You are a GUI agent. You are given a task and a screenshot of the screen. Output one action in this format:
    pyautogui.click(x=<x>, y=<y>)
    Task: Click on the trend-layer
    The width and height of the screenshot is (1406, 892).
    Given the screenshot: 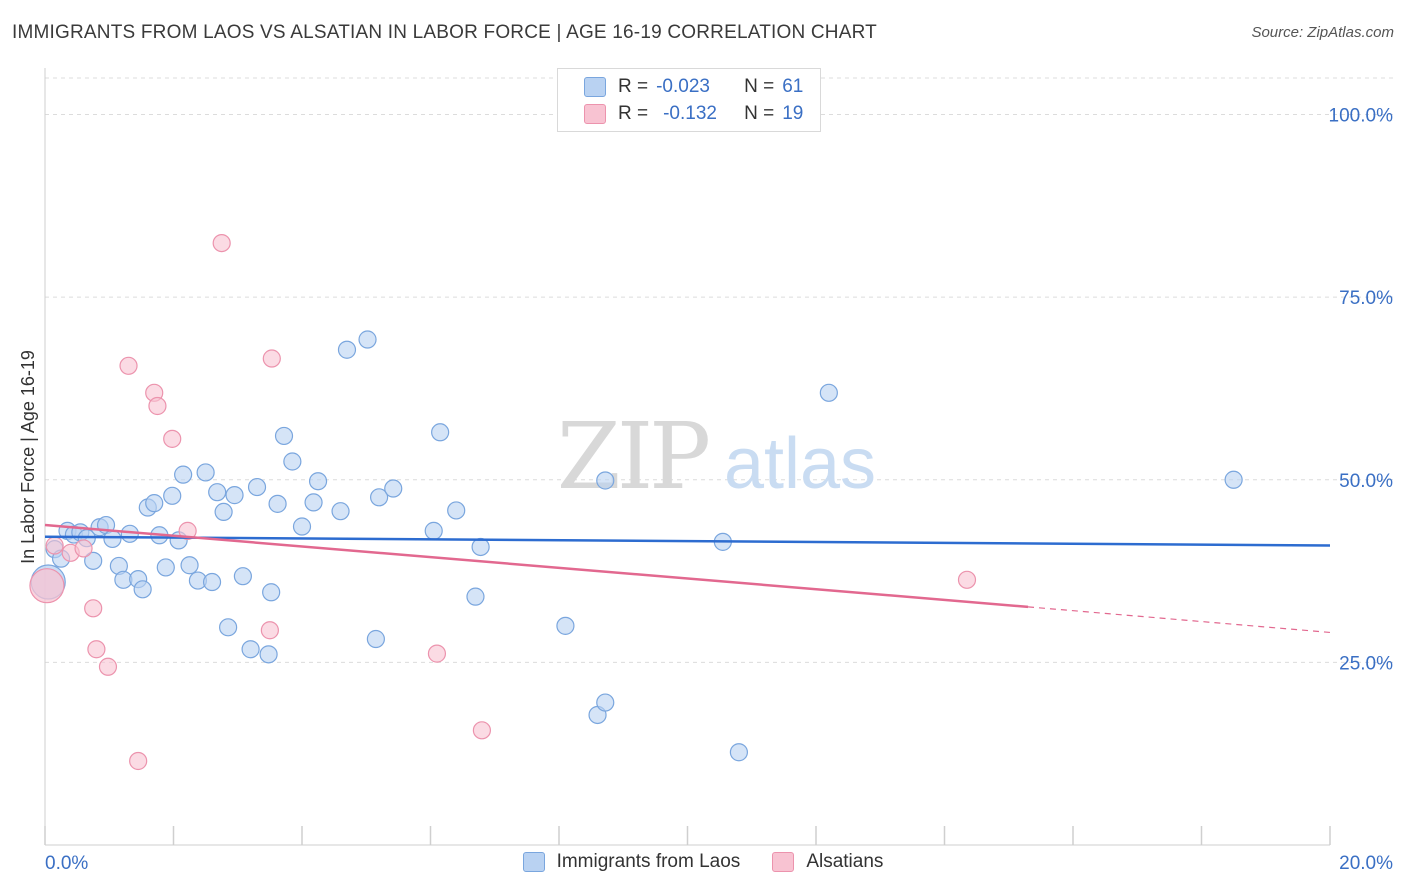 What is the action you would take?
    pyautogui.click(x=687, y=578)
    